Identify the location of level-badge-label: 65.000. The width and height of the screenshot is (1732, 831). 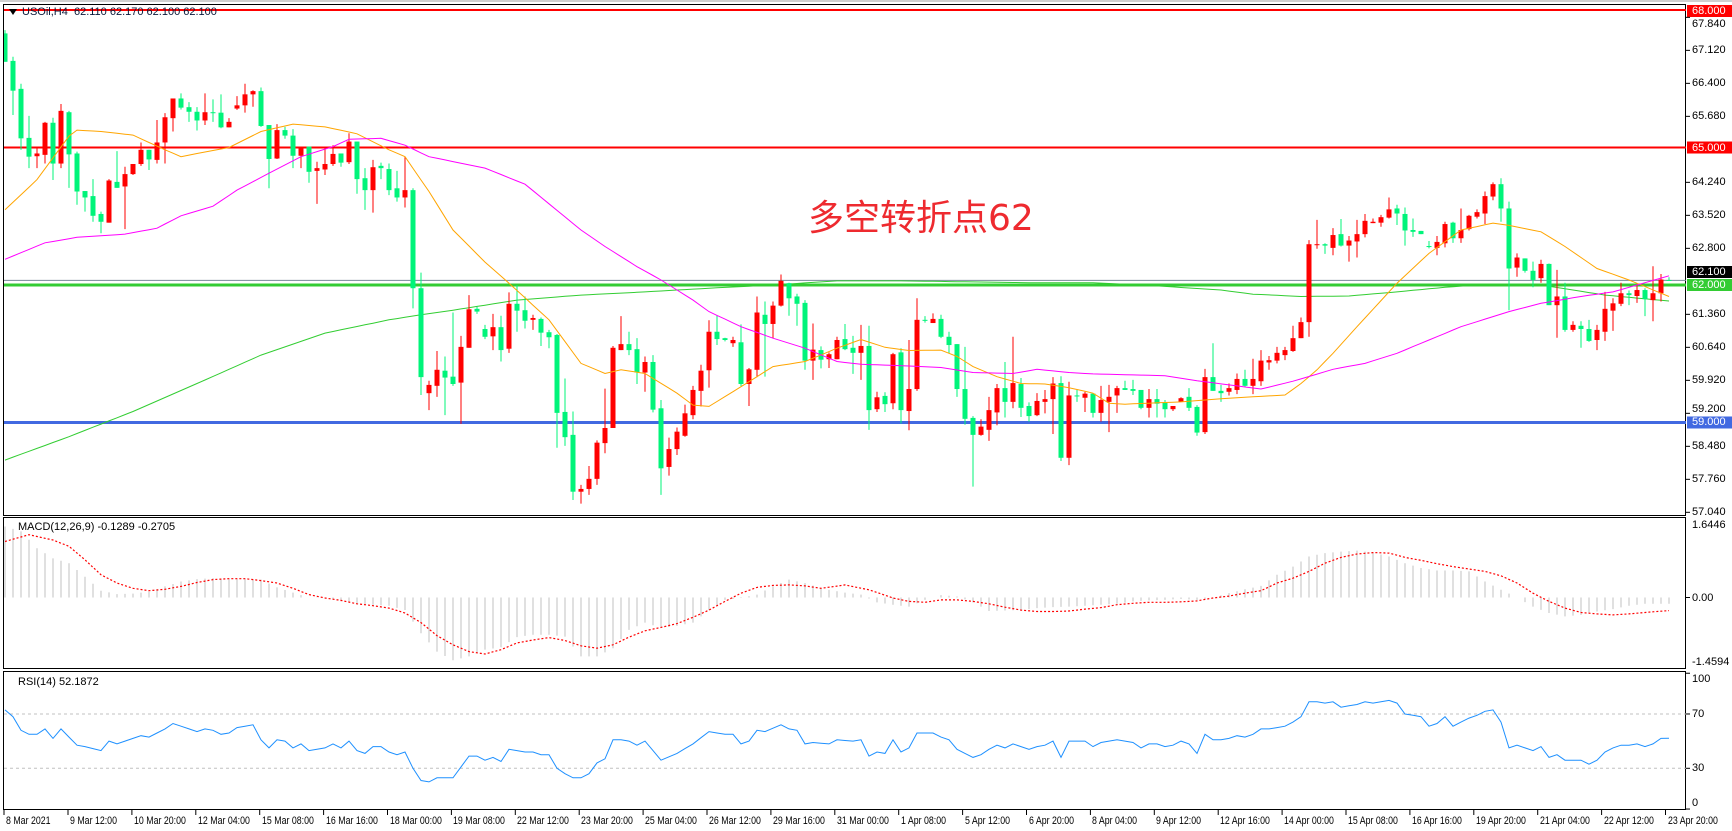
(1709, 147).